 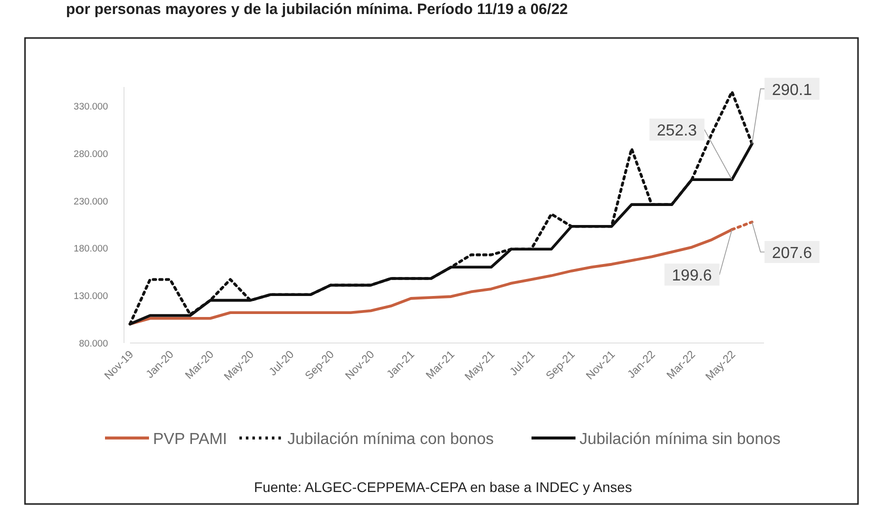 I want to click on legend-label: Jubilación mínima sin bonos, so click(x=680, y=439).